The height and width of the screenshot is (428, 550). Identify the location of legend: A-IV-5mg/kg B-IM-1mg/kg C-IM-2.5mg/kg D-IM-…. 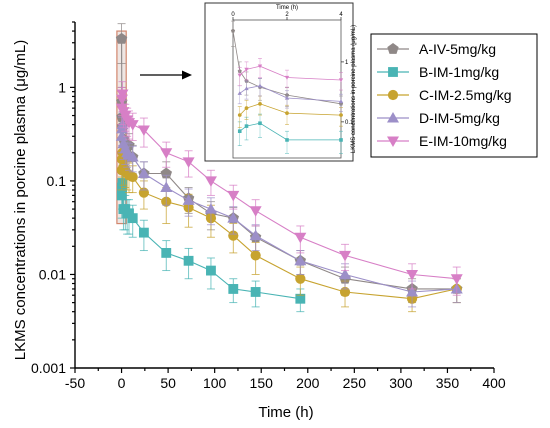
(454, 95).